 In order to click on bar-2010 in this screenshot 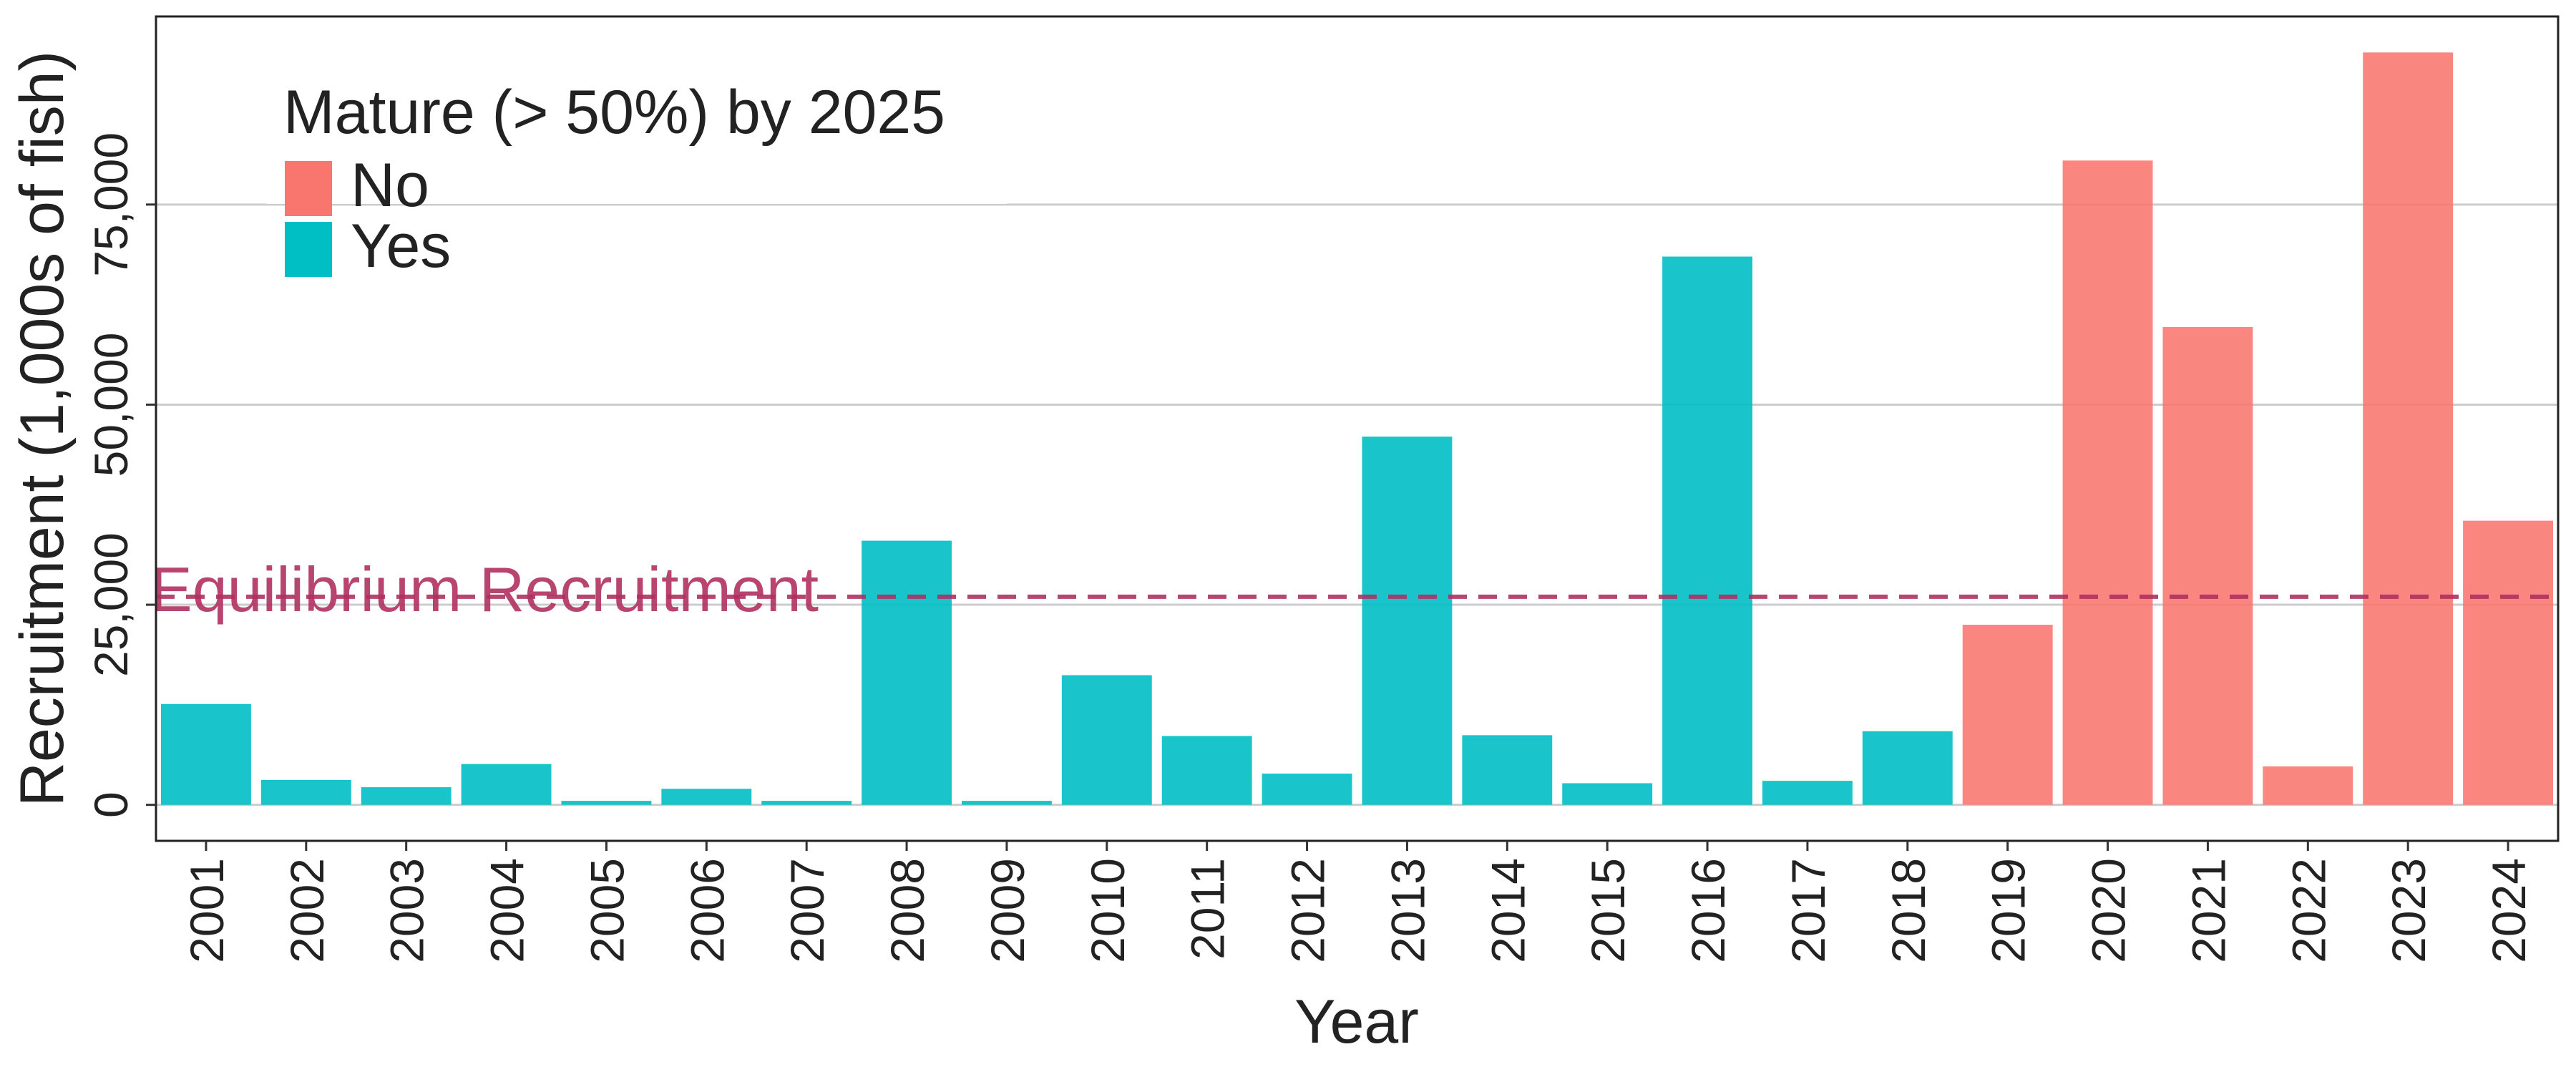, I will do `click(1106, 740)`.